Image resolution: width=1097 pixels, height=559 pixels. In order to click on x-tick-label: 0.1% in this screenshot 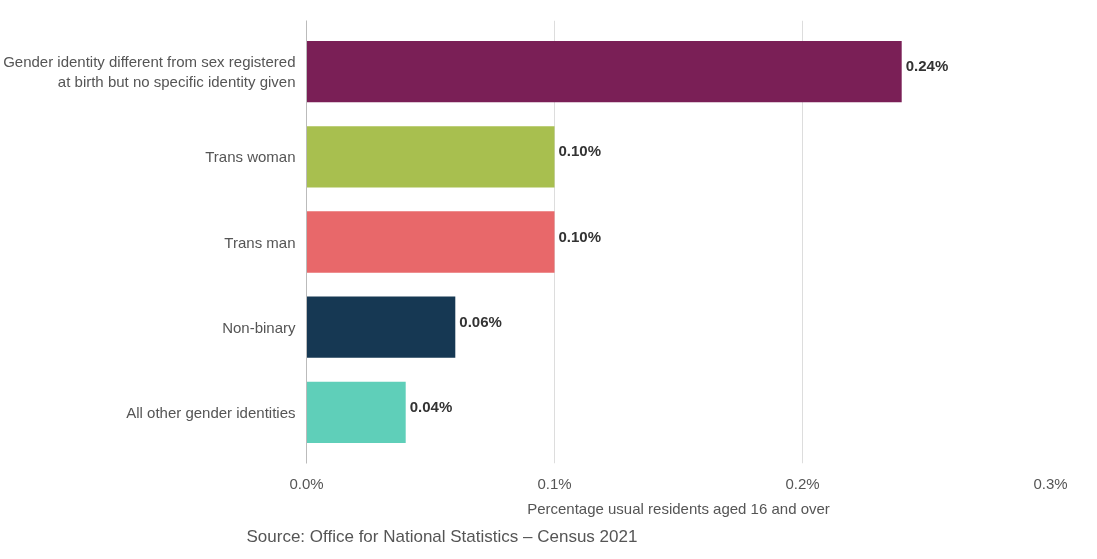, I will do `click(554, 483)`.